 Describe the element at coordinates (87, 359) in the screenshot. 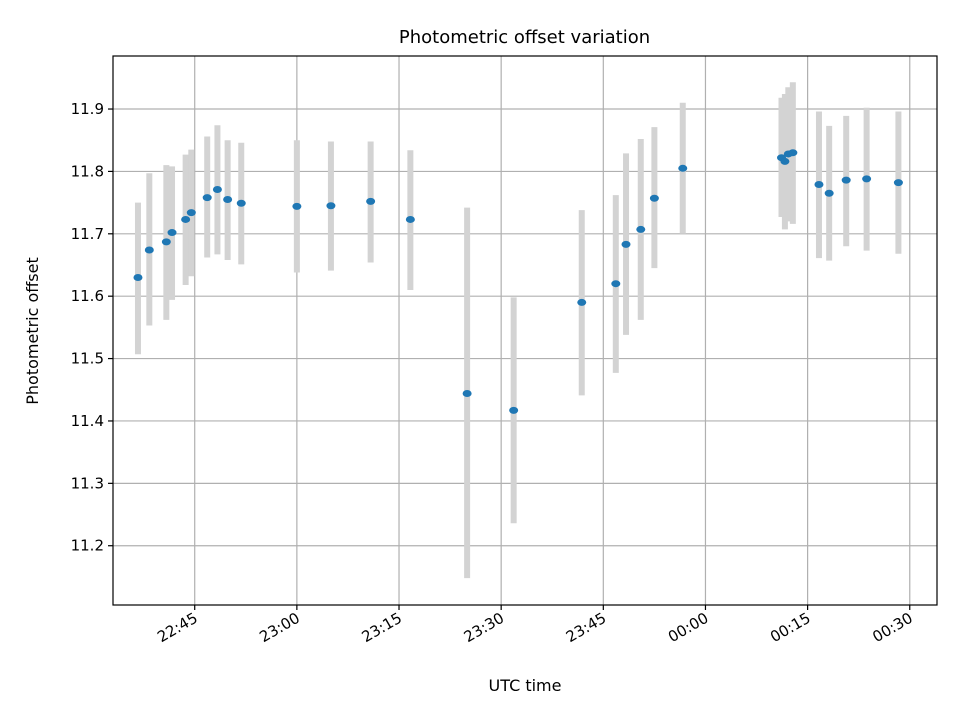

I see `y-tick-label: 11.5` at that location.